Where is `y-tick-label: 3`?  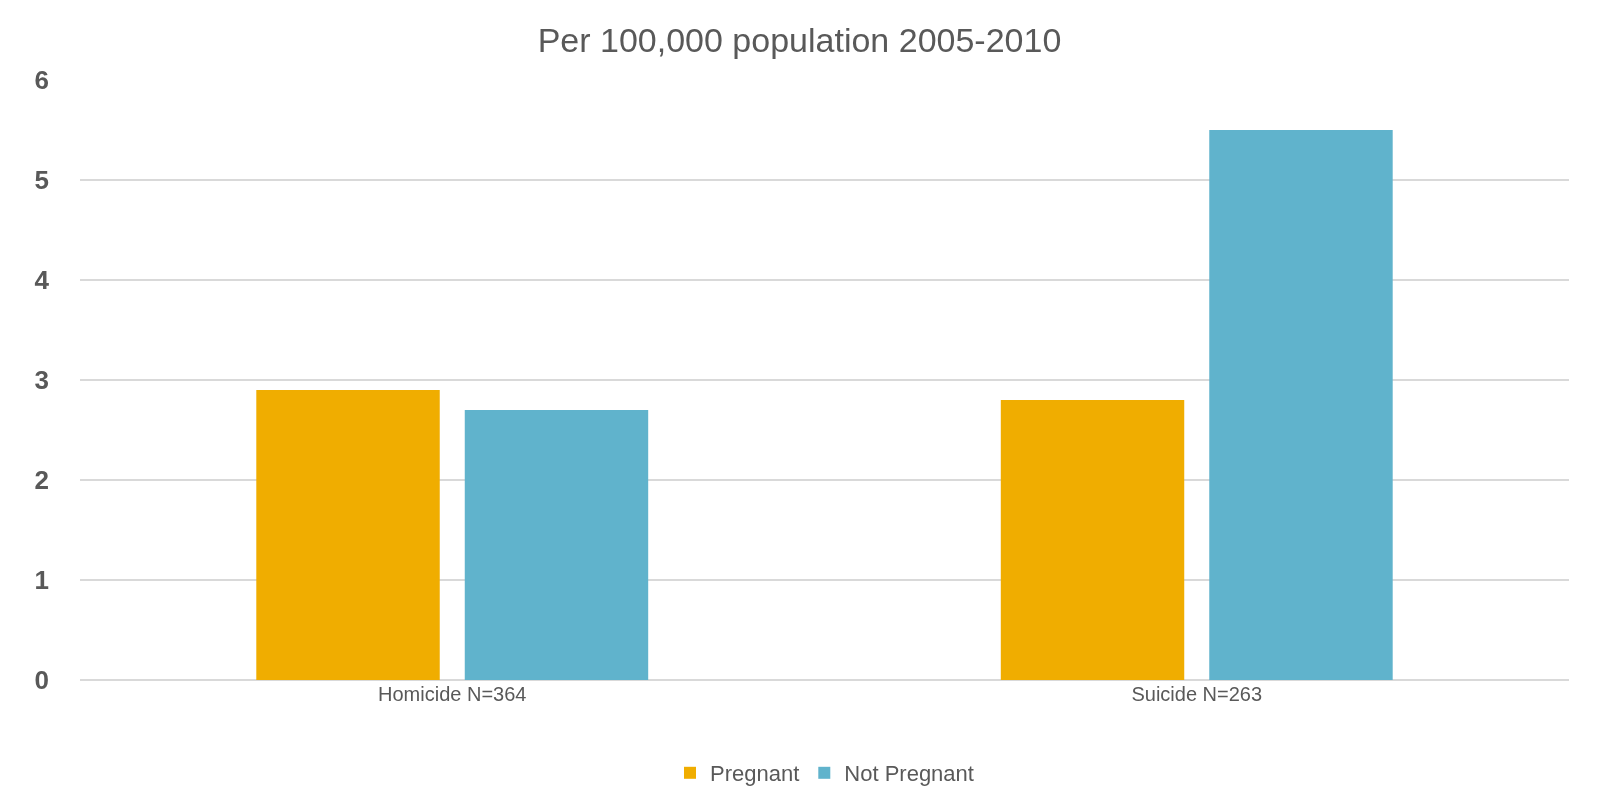
y-tick-label: 3 is located at coordinates (41, 380).